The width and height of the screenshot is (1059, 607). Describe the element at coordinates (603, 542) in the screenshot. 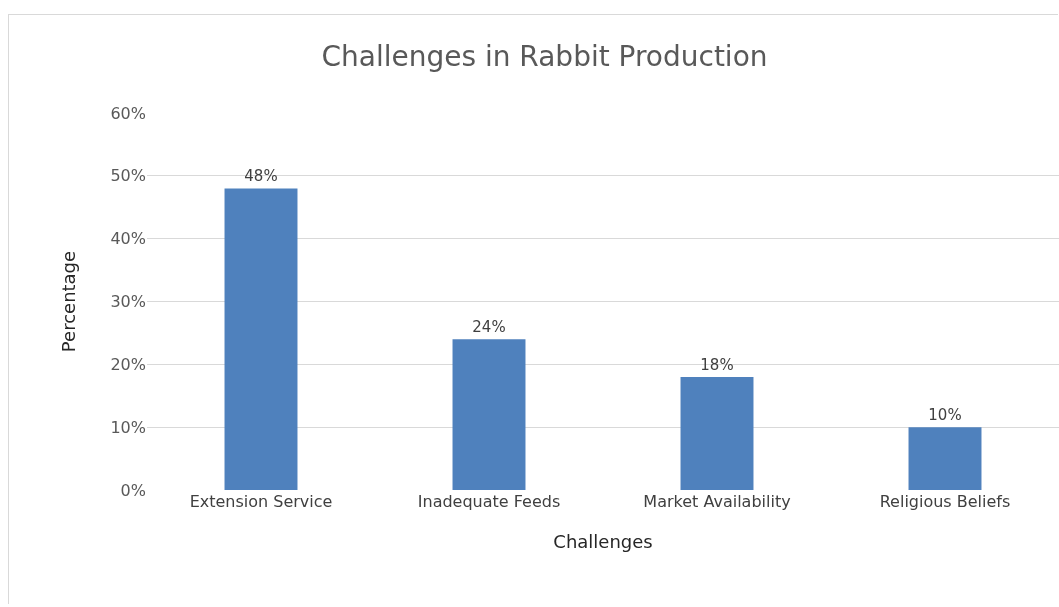

I see `x-axis-title: Challenges` at that location.